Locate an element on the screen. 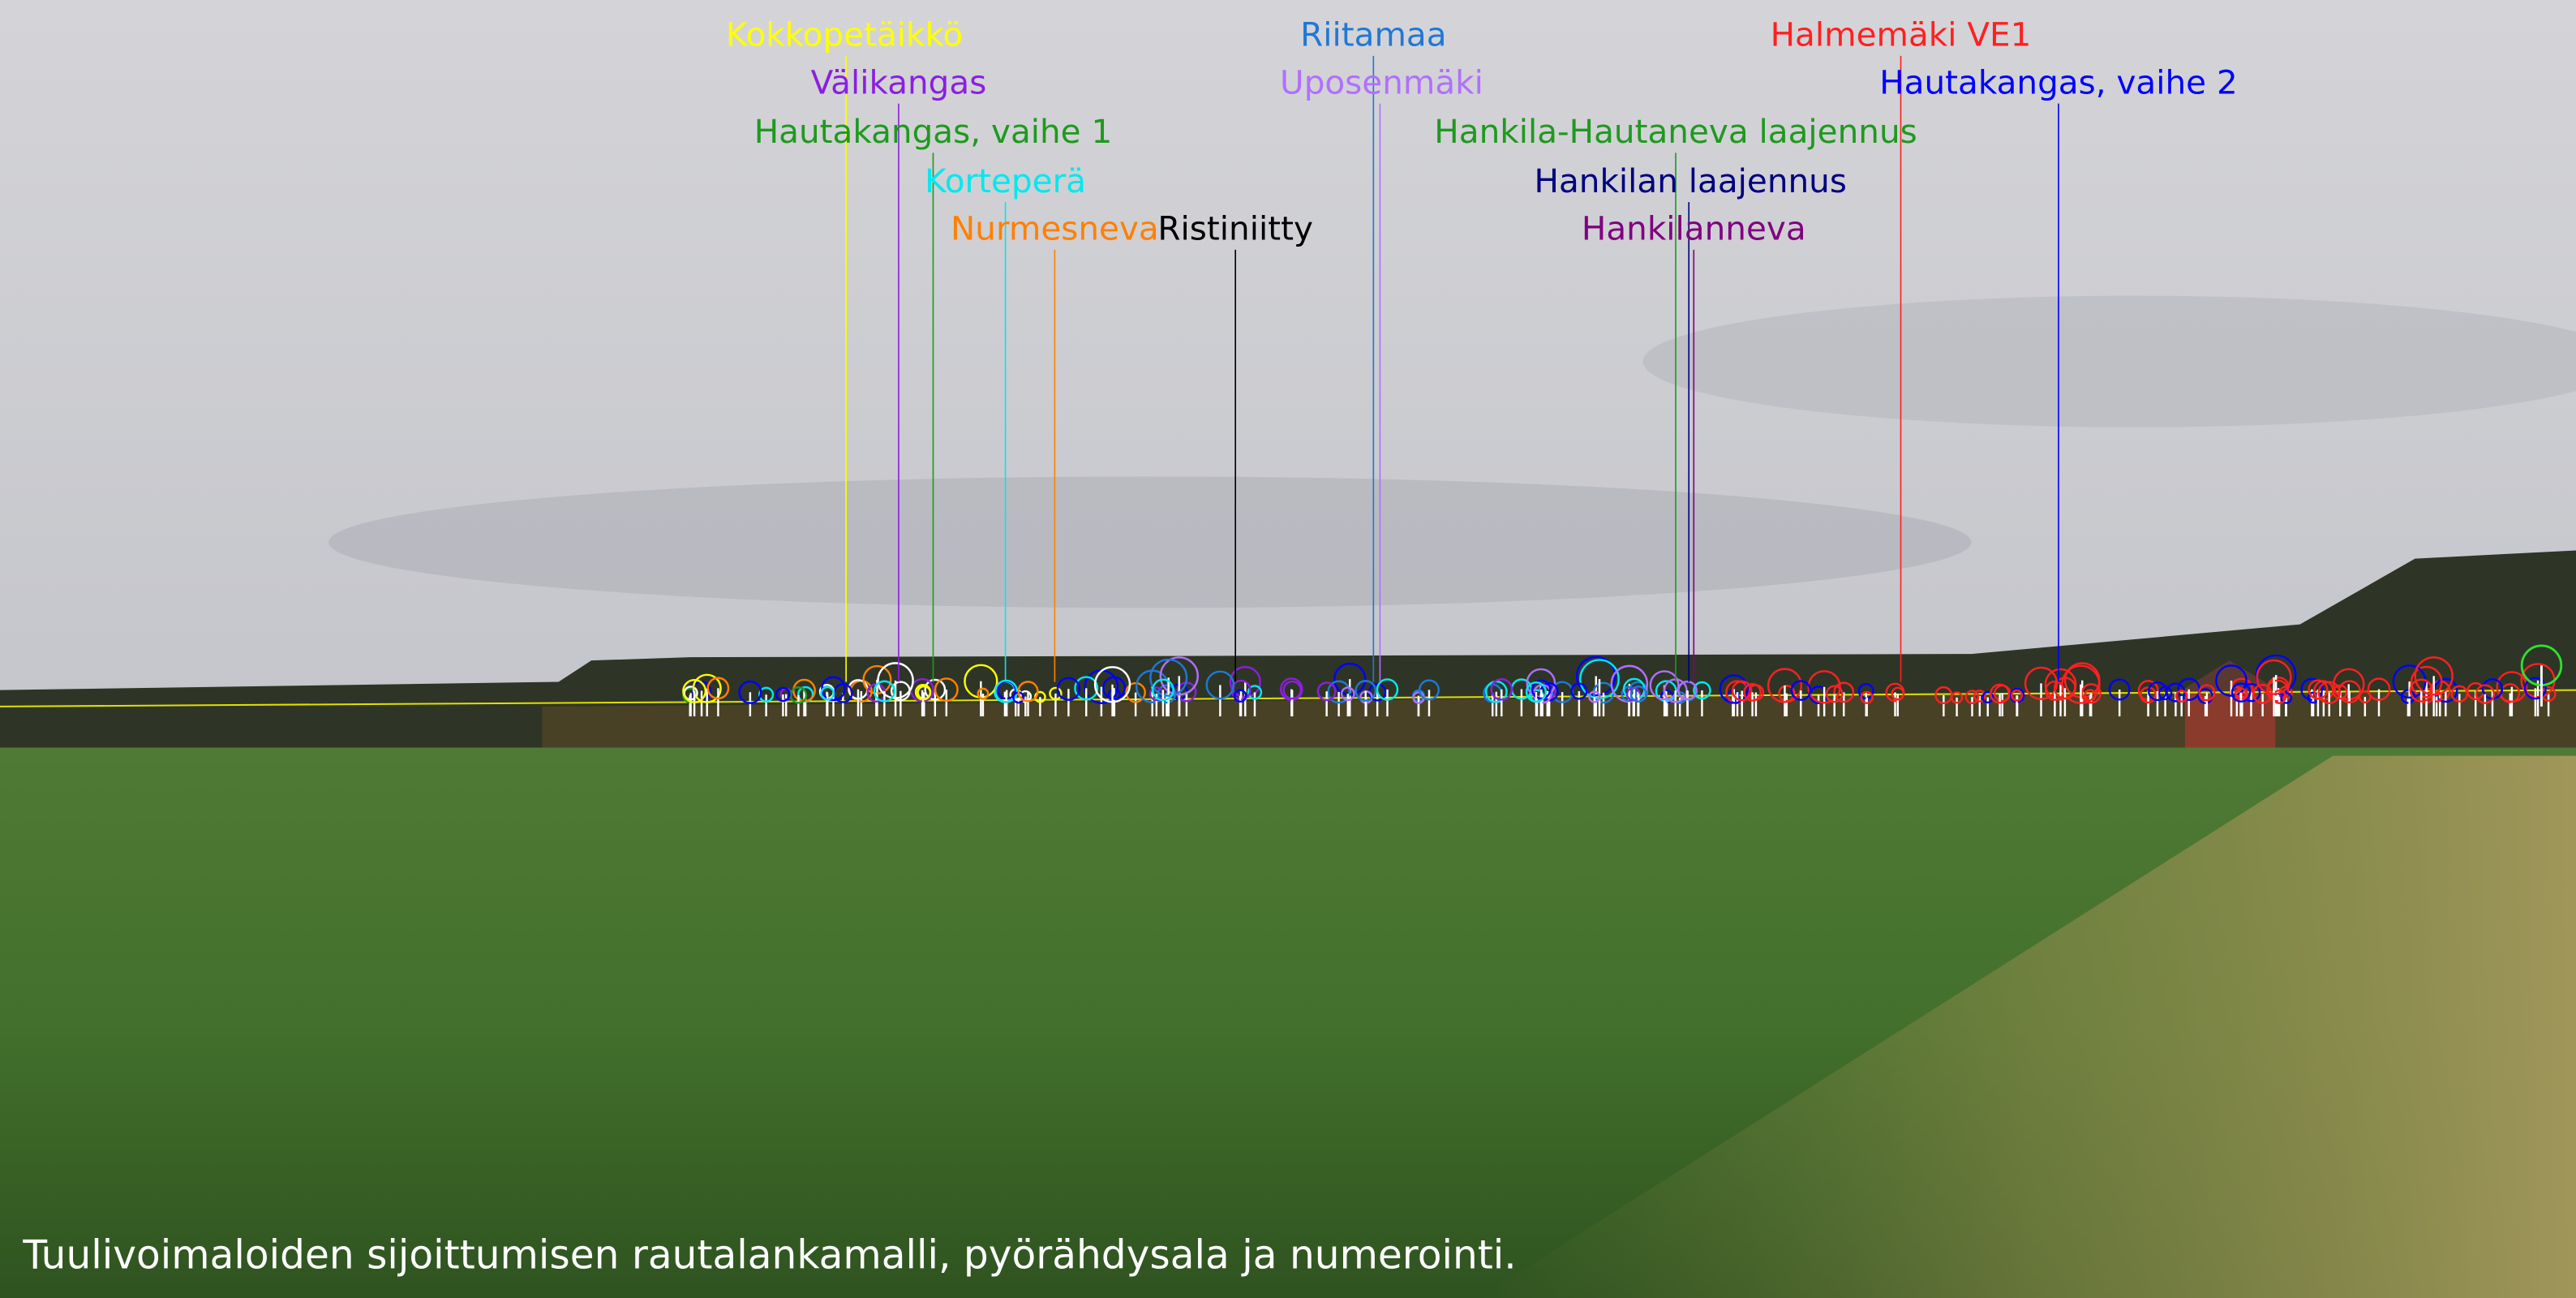  site-label: Kokkopetäikkö is located at coordinates (844, 34).